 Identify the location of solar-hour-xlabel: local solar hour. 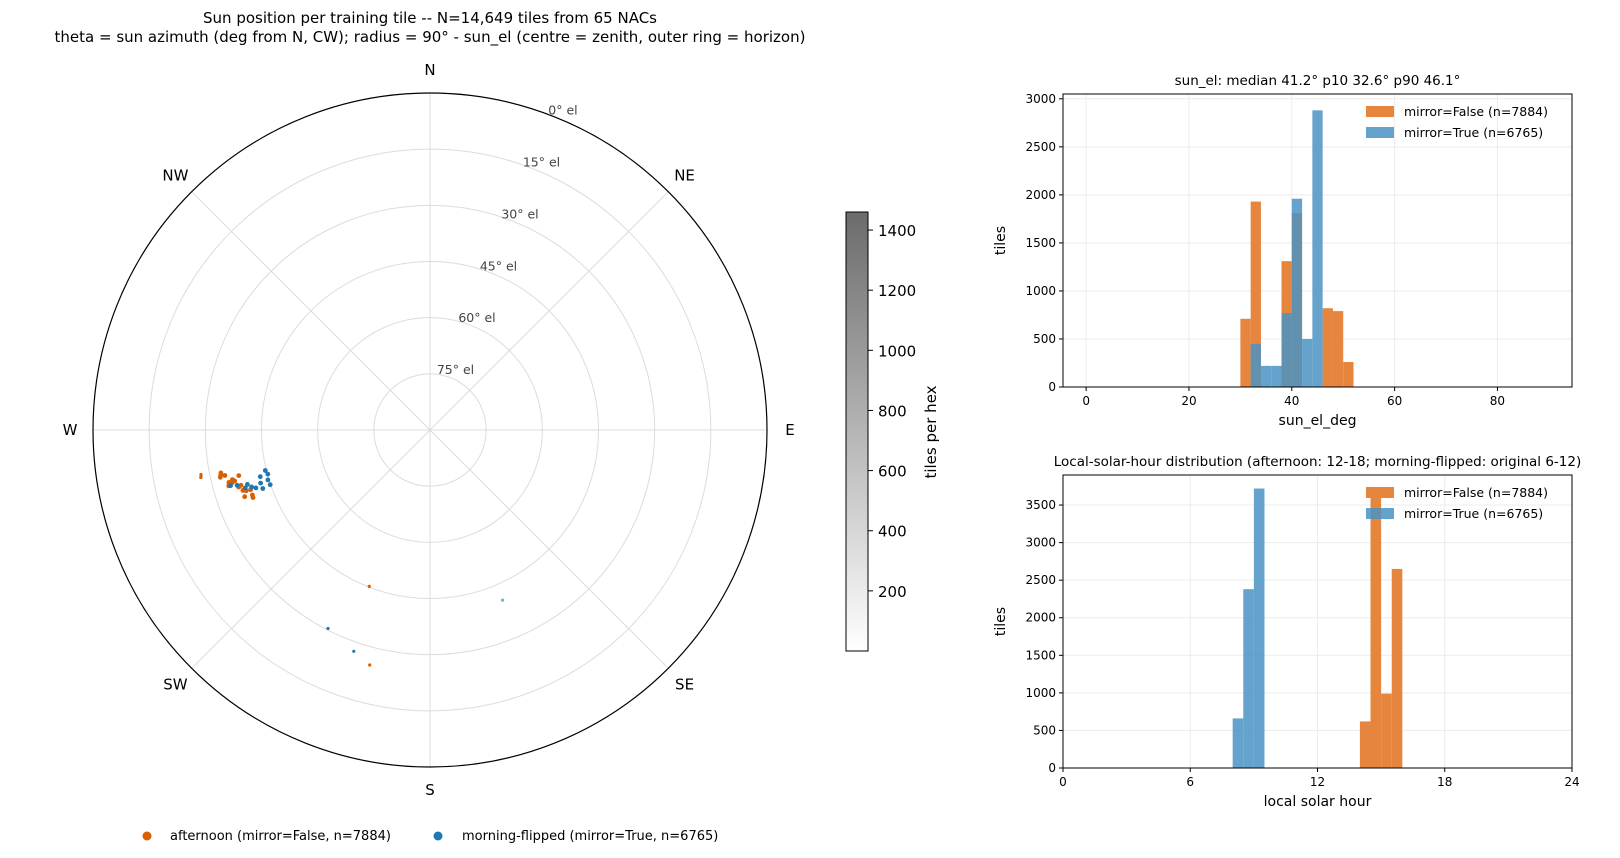
(1318, 802).